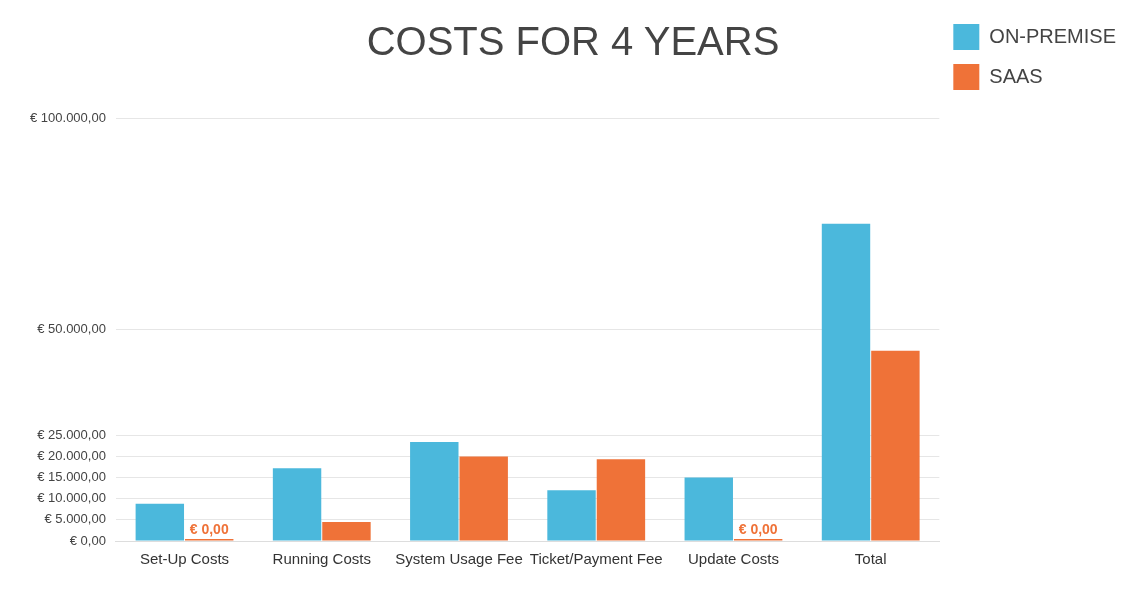  Describe the element at coordinates (321, 559) in the screenshot. I see `x-tick-label: Running Costs` at that location.